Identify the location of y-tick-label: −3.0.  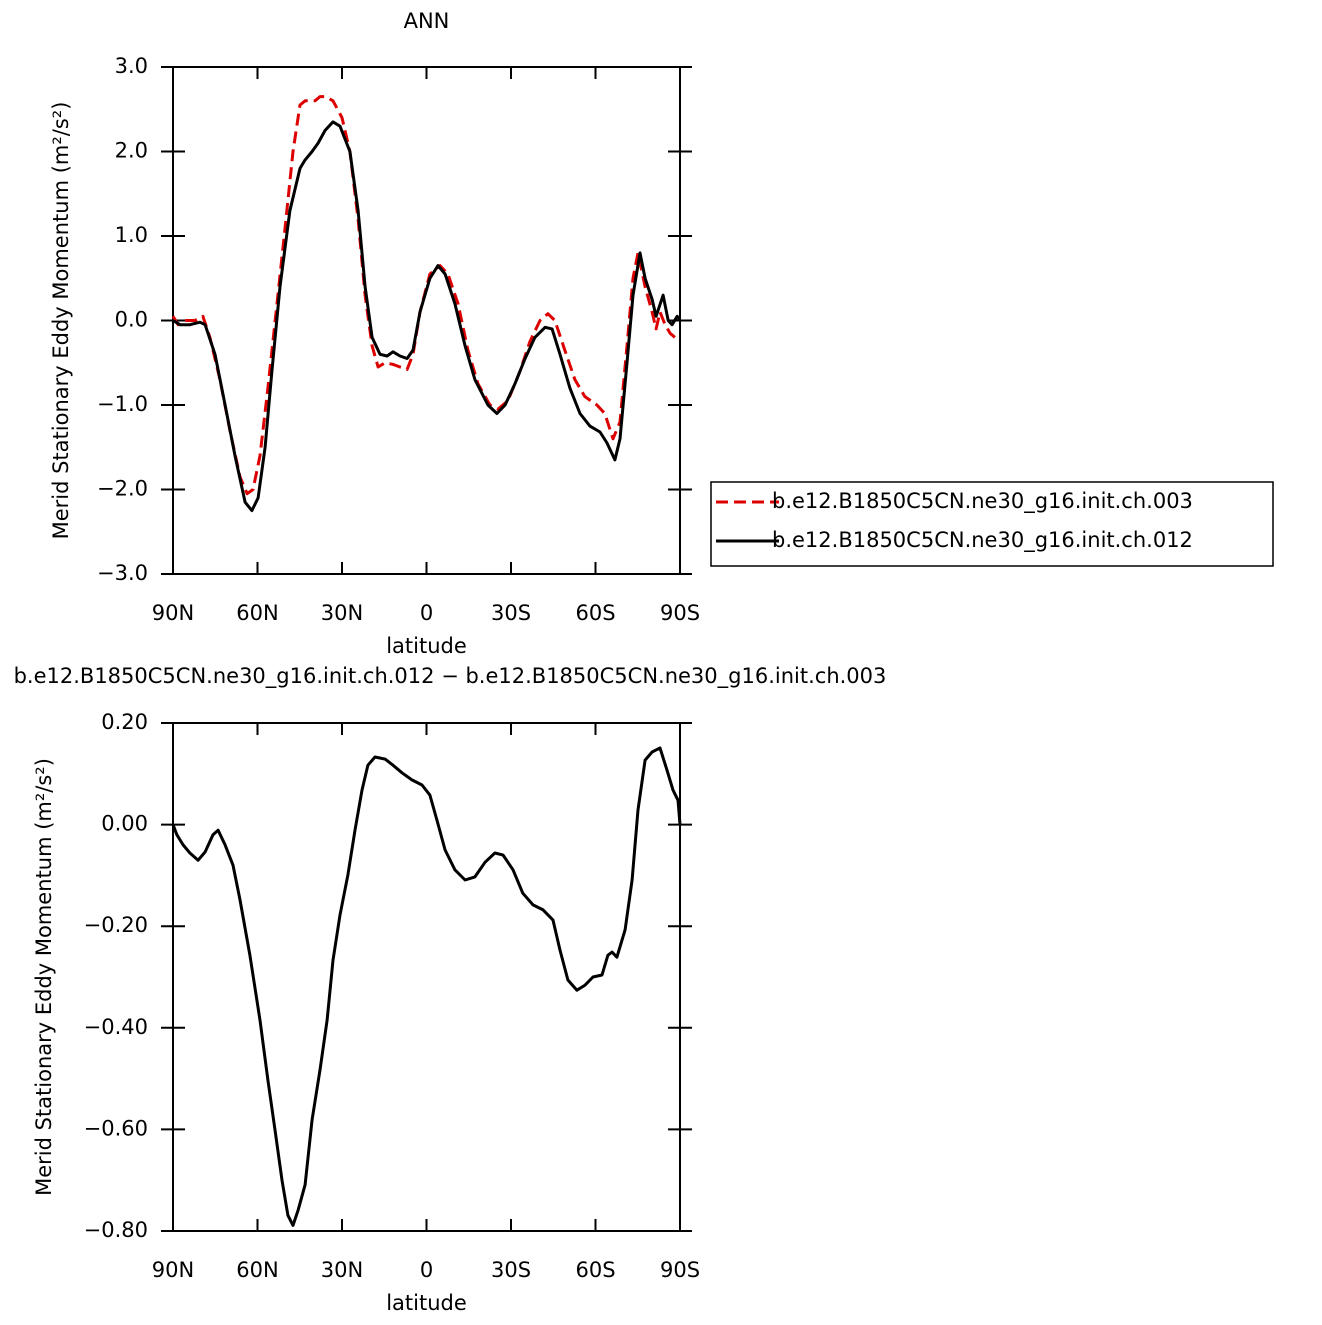
(122, 573).